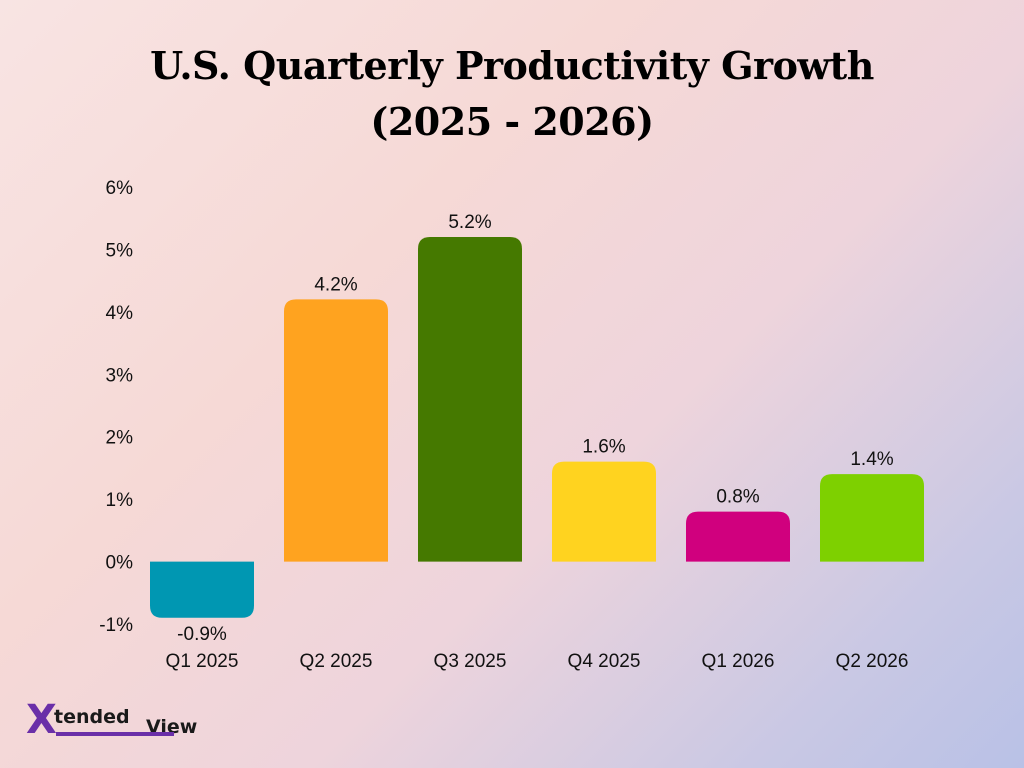 This screenshot has width=1024, height=768. Describe the element at coordinates (512, 121) in the screenshot. I see `chart-title-line-2: (2025 - 2026)` at that location.